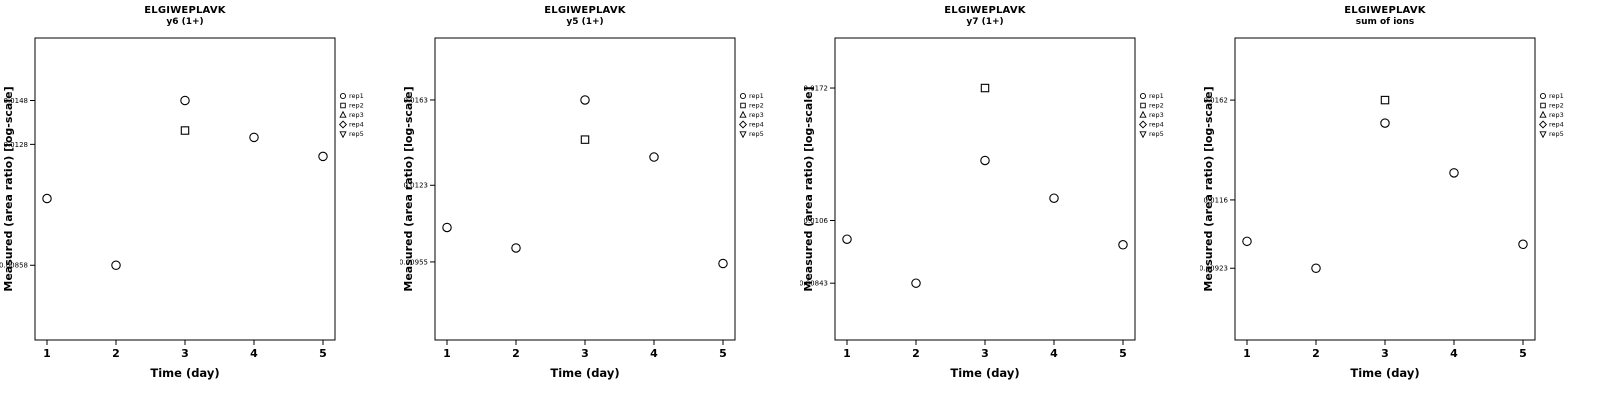  Describe the element at coordinates (1385, 22) in the screenshot. I see `panel-subtitle: sum of ions` at that location.